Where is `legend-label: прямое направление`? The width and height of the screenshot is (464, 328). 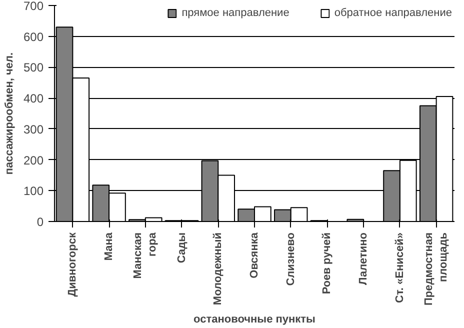 legend-label: прямое направление is located at coordinates (236, 13).